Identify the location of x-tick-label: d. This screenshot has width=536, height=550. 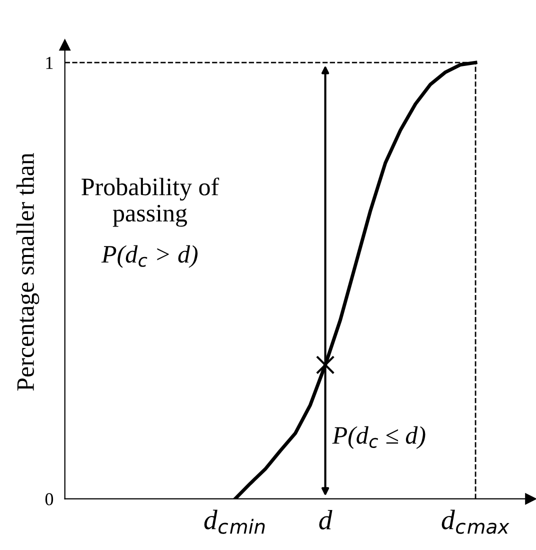
(325, 520).